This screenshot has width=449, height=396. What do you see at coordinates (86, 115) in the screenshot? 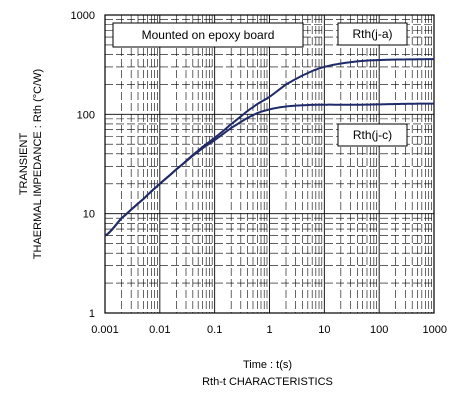
I see `y-tick-label: 100` at bounding box center [86, 115].